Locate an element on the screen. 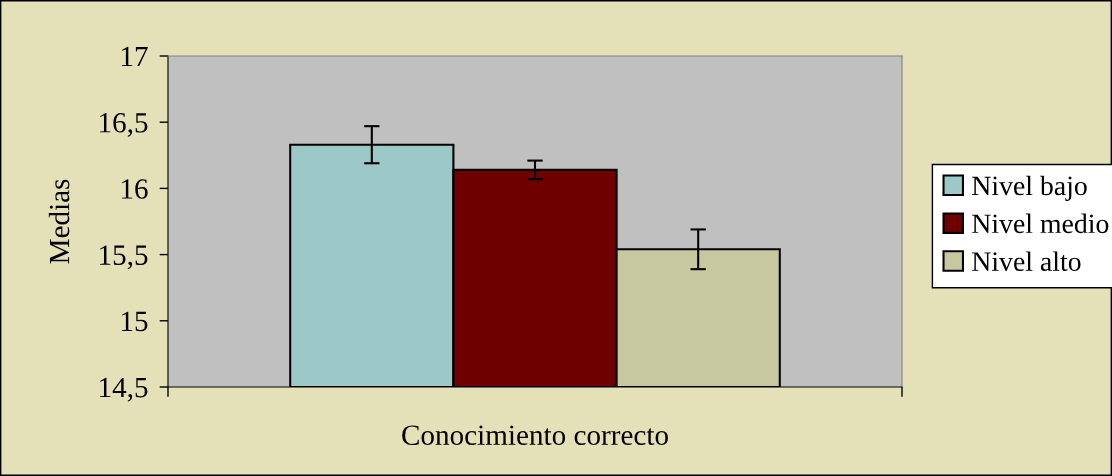  y-tick-label: 16,5 is located at coordinates (124, 125).